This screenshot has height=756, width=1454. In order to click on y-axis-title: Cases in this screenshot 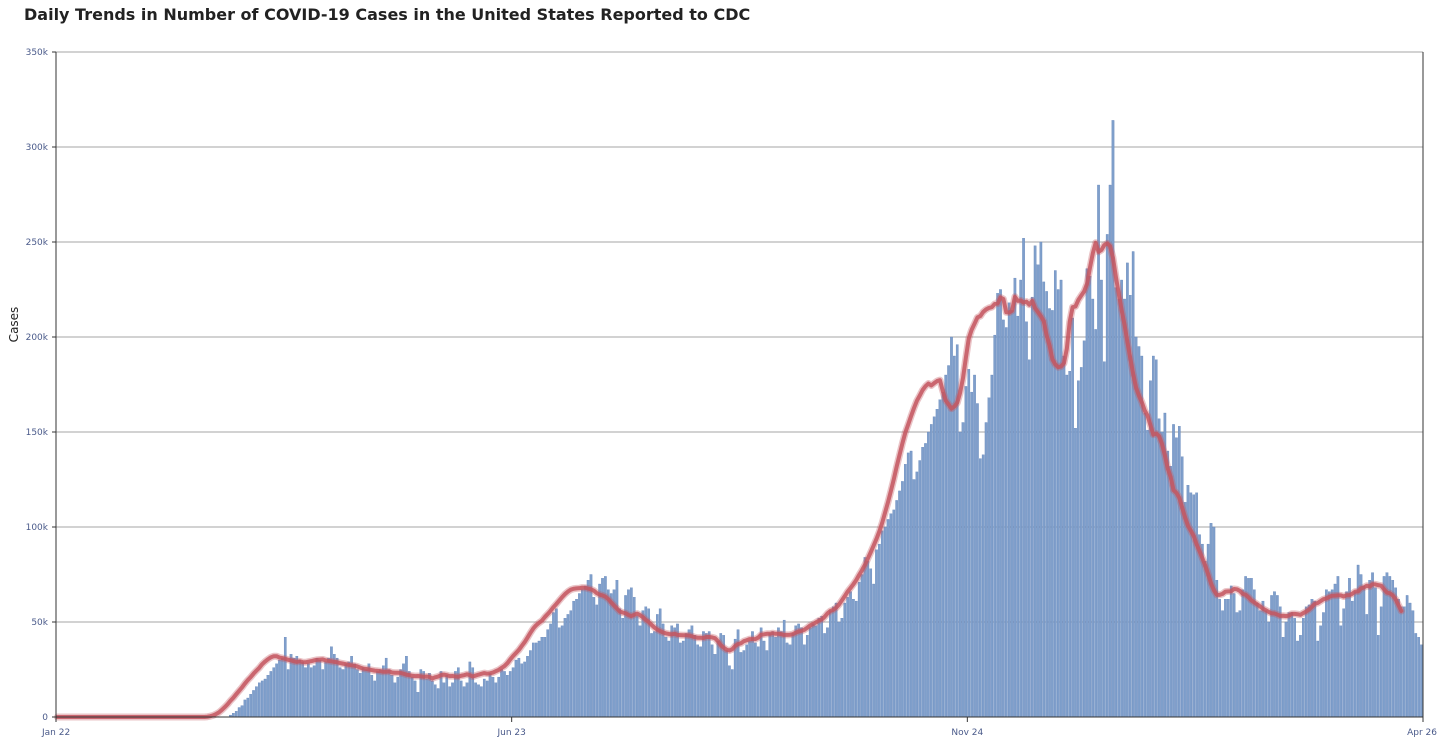, I will do `click(14, 325)`.